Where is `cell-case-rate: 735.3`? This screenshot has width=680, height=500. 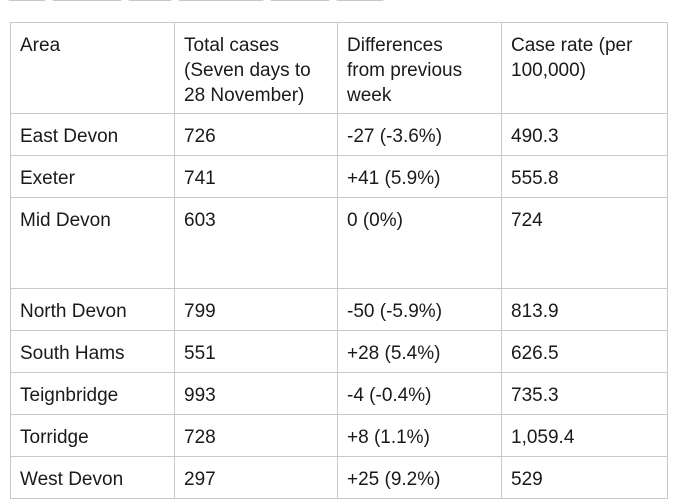 cell-case-rate: 735.3 is located at coordinates (584, 393).